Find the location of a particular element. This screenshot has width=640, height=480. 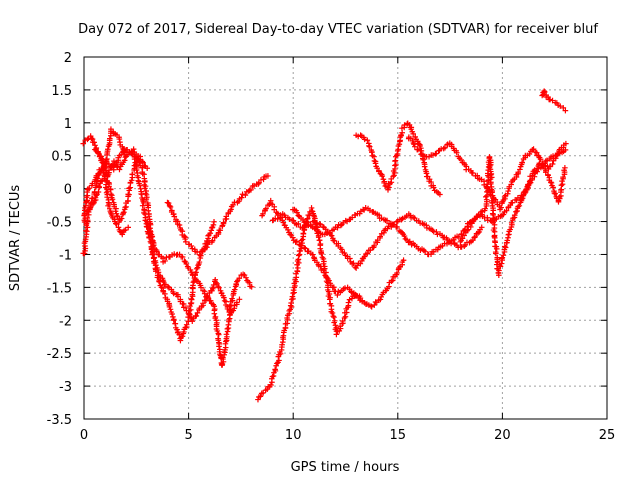

y-tick-label: 2 is located at coordinates (68, 58).